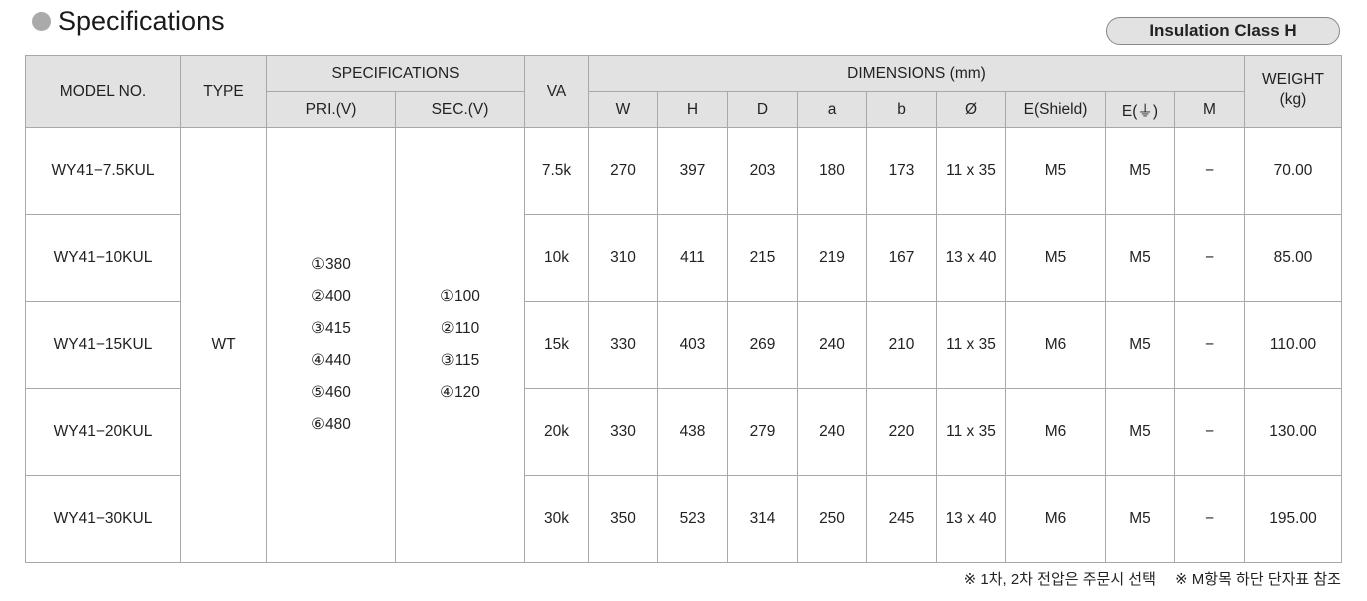 The height and width of the screenshot is (601, 1367). Describe the element at coordinates (901, 519) in the screenshot. I see `dimension-cell: 245` at that location.